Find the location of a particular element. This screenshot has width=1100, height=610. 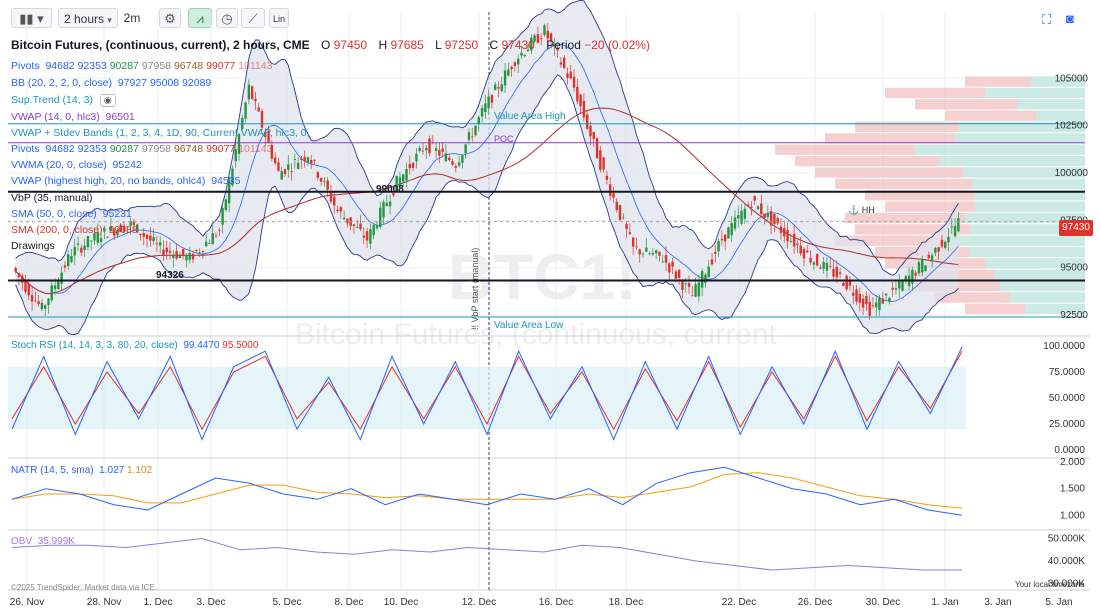

current-price-tag: 97430 is located at coordinates (1076, 228).